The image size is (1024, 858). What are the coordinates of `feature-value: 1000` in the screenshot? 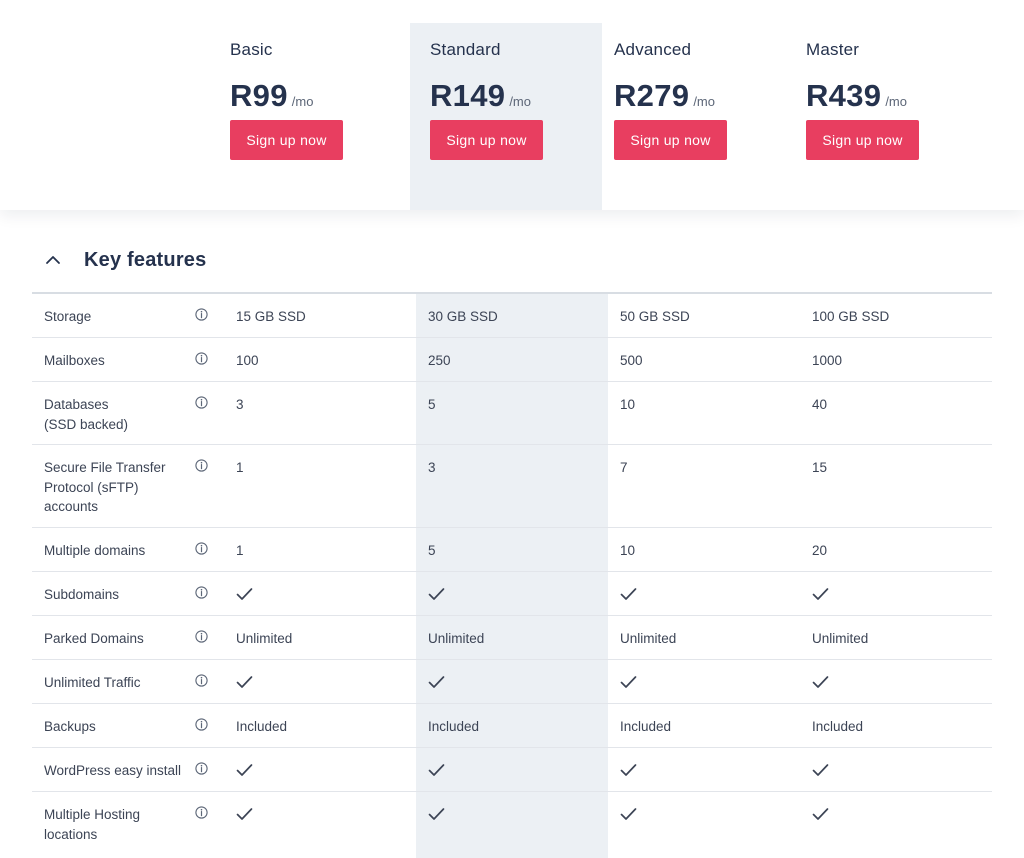 It's located at (827, 360).